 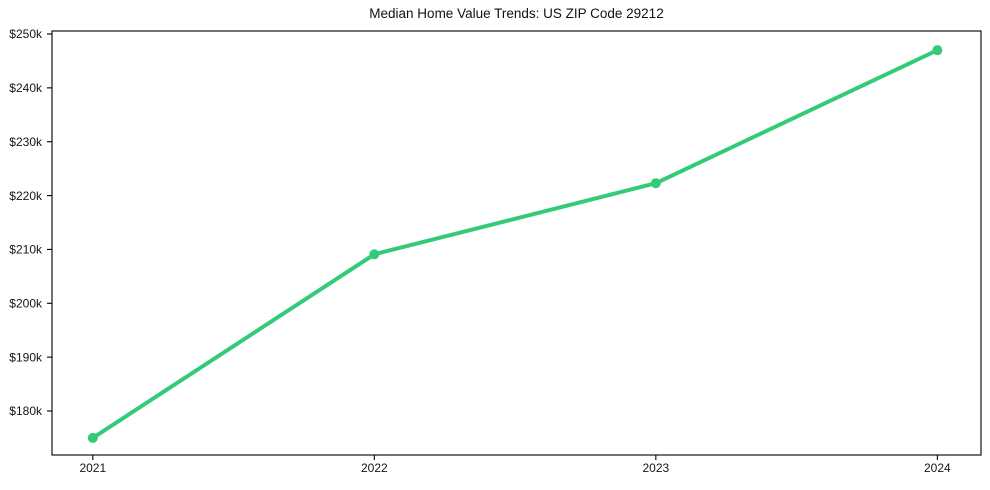 I want to click on y-tick-label: $180k, so click(x=26, y=411).